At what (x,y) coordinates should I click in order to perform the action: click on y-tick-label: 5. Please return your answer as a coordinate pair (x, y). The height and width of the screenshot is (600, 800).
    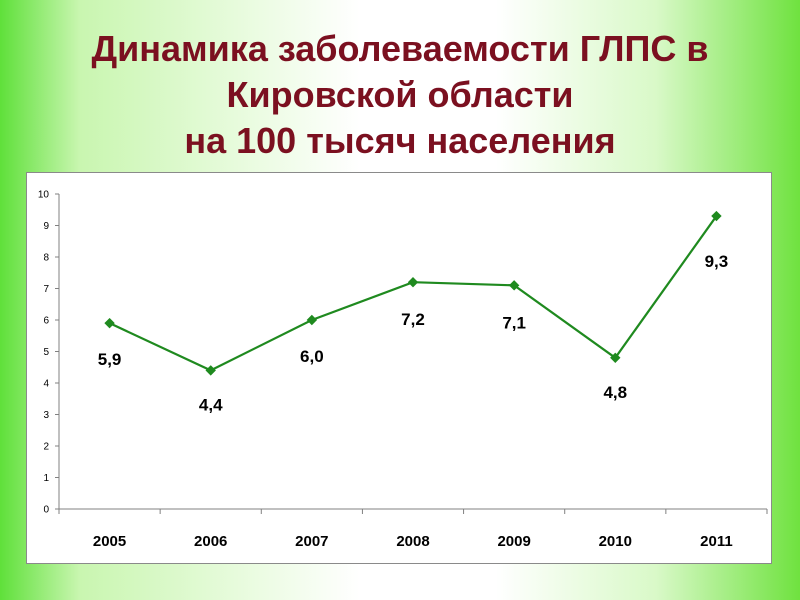
    Looking at the image, I should click on (46, 352).